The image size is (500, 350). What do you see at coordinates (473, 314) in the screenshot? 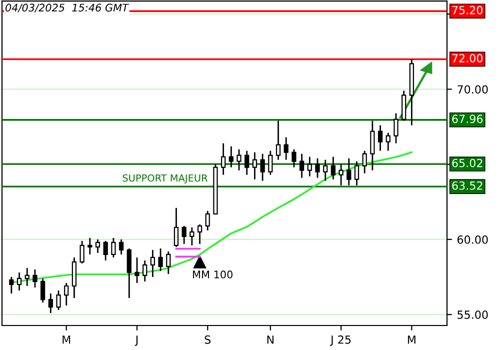
I see `y-tick-label: 55.00` at bounding box center [473, 314].